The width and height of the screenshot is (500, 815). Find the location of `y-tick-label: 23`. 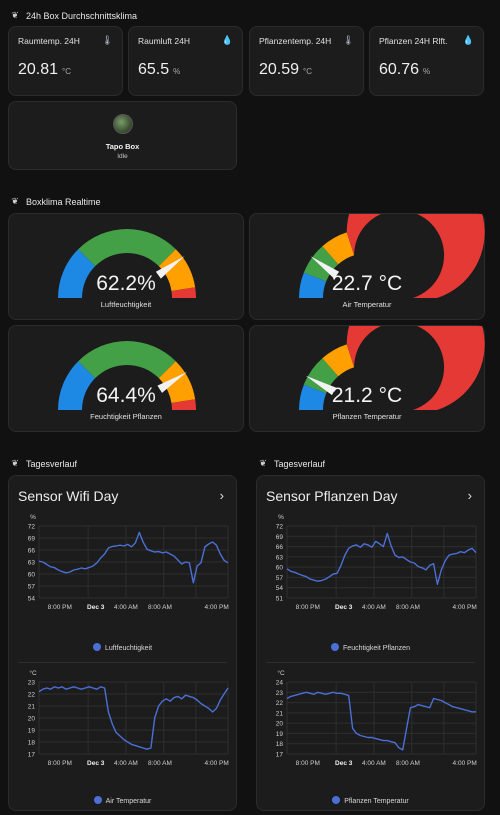

y-tick-label: 23 is located at coordinates (280, 693).